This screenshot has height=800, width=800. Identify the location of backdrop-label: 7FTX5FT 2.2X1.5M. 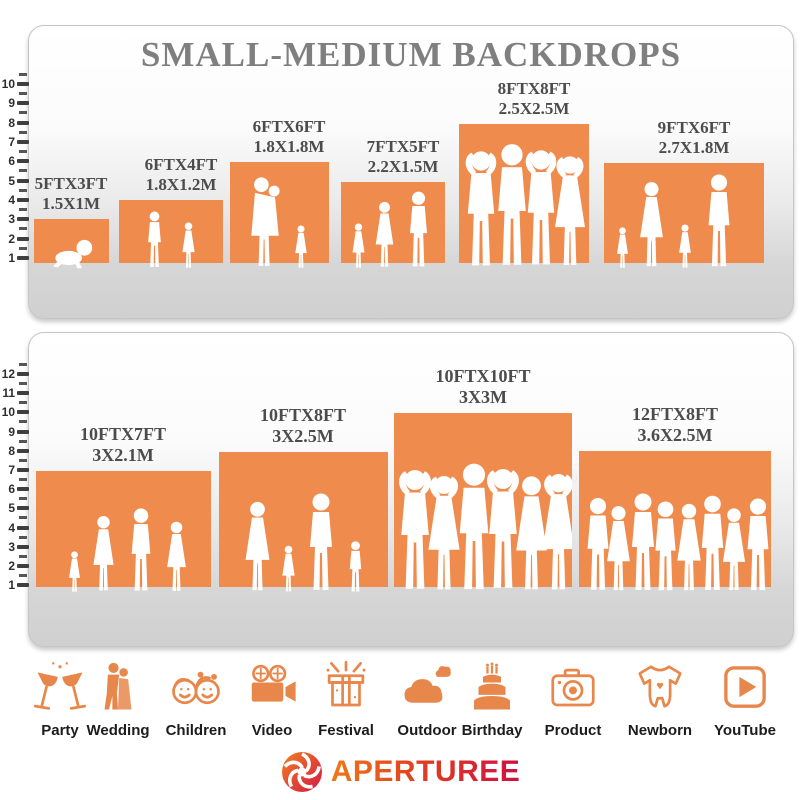
(403, 156).